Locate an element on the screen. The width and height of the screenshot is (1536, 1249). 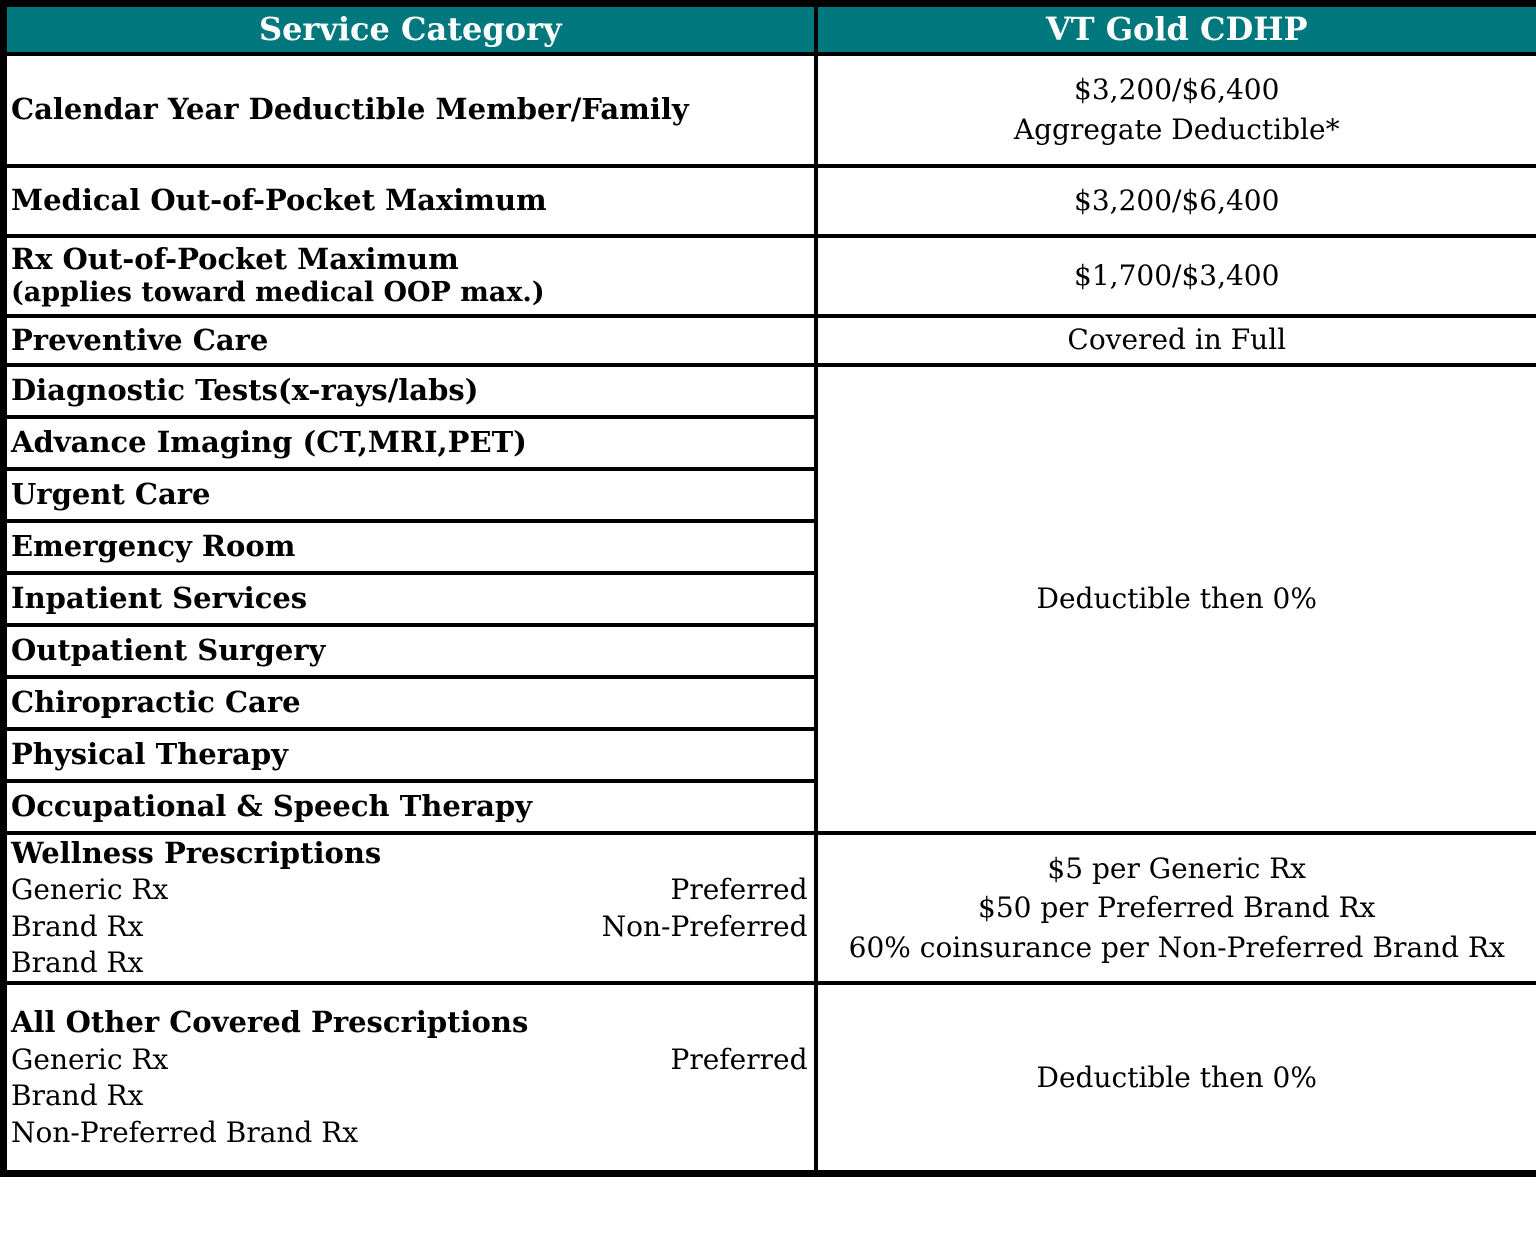
medical-oop-value: $3,200/$6,400 is located at coordinates (1174, 200).